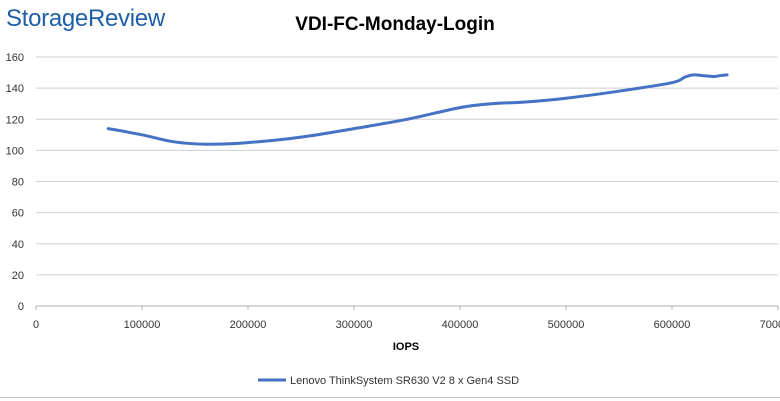 The width and height of the screenshot is (780, 401). What do you see at coordinates (460, 325) in the screenshot?
I see `x-tick-label: 400000` at bounding box center [460, 325].